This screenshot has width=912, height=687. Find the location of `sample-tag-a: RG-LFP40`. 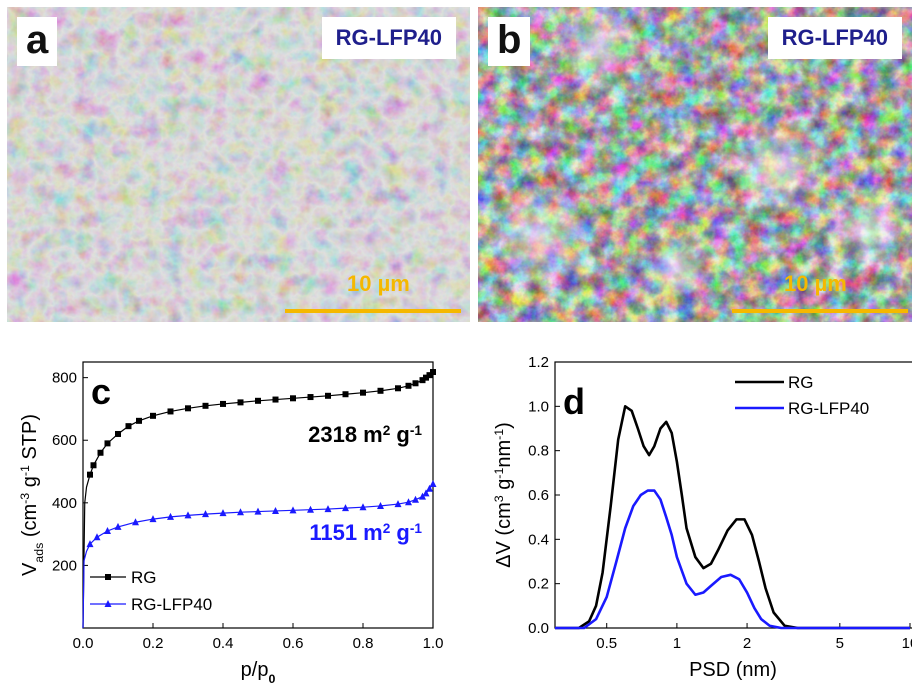

sample-tag-a: RG-LFP40 is located at coordinates (388, 38).